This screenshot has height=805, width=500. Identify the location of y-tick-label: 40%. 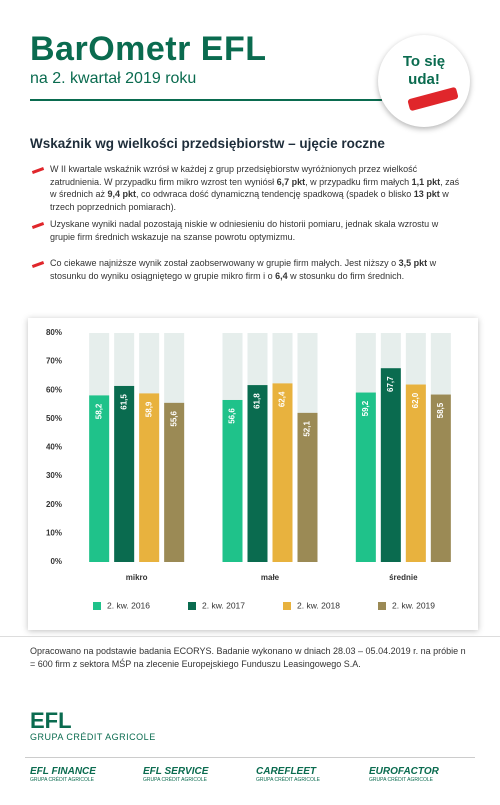
(54, 447).